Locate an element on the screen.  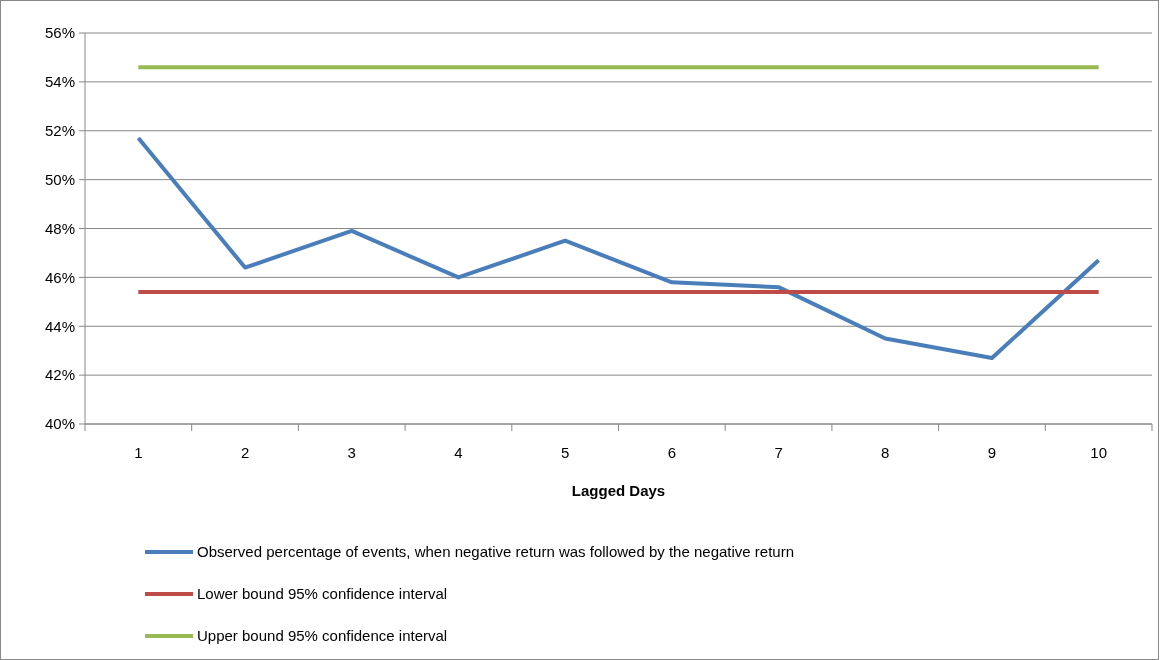
x-tick-label: 4 is located at coordinates (458, 452).